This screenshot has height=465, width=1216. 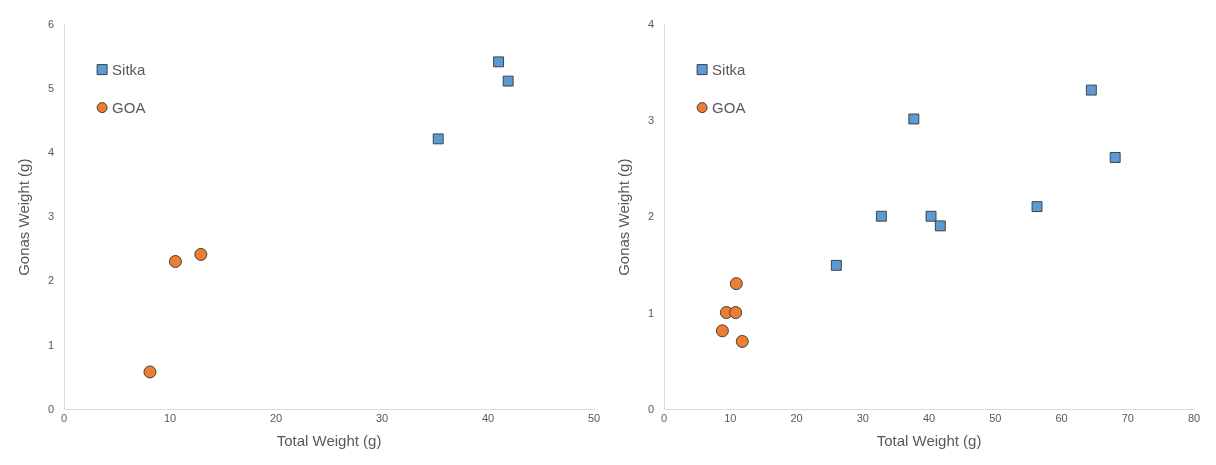 What do you see at coordinates (1194, 418) in the screenshot?
I see `x-tick-label: 80` at bounding box center [1194, 418].